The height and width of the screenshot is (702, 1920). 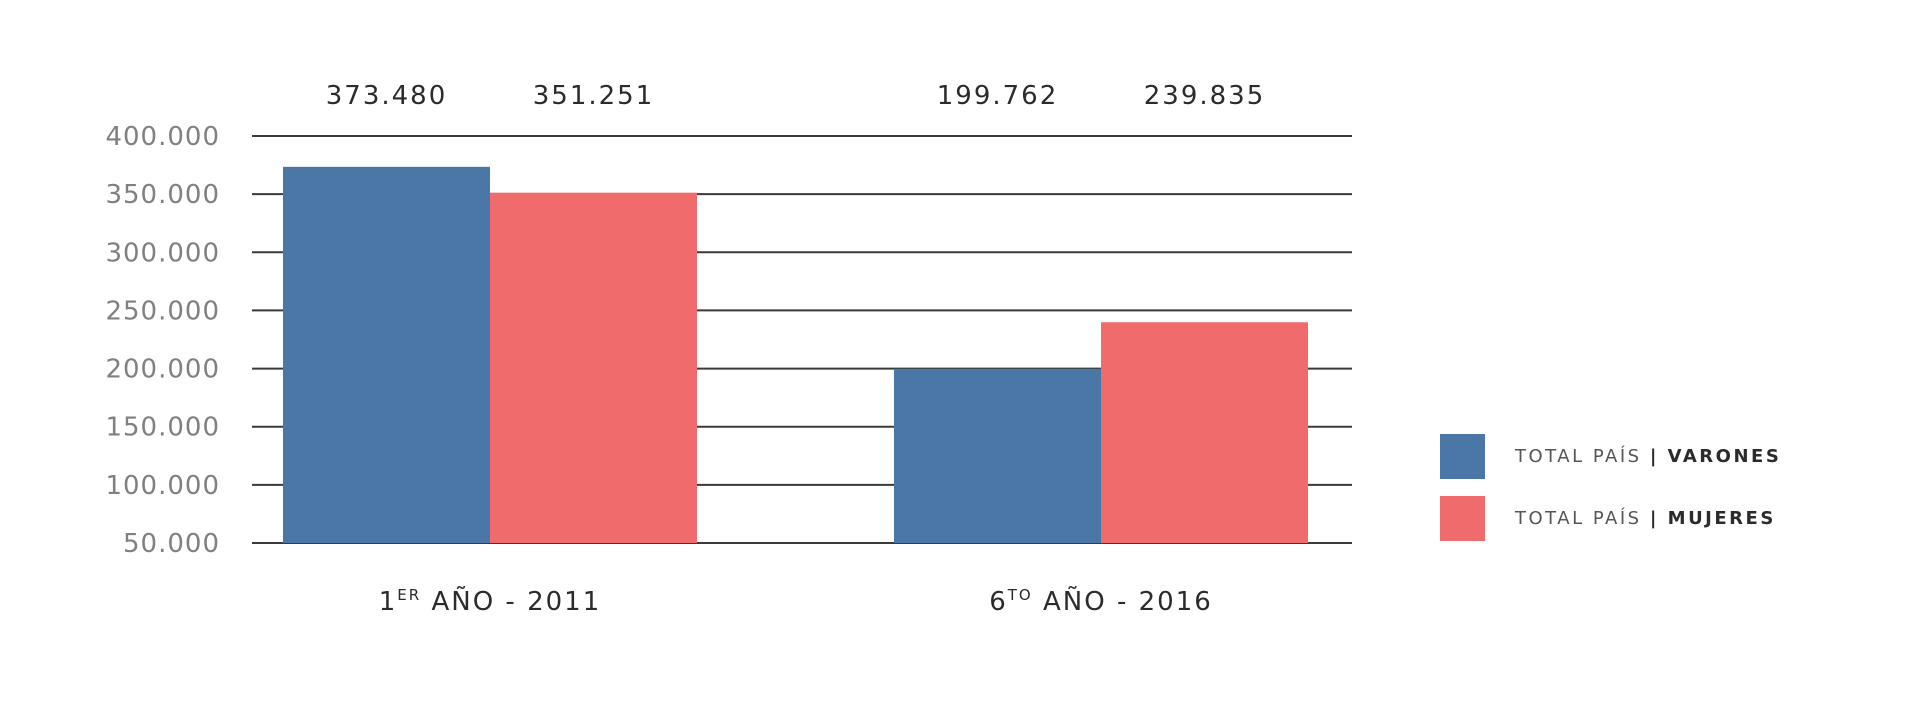 I want to click on y-tick-label: 300.000, so click(x=162, y=253).